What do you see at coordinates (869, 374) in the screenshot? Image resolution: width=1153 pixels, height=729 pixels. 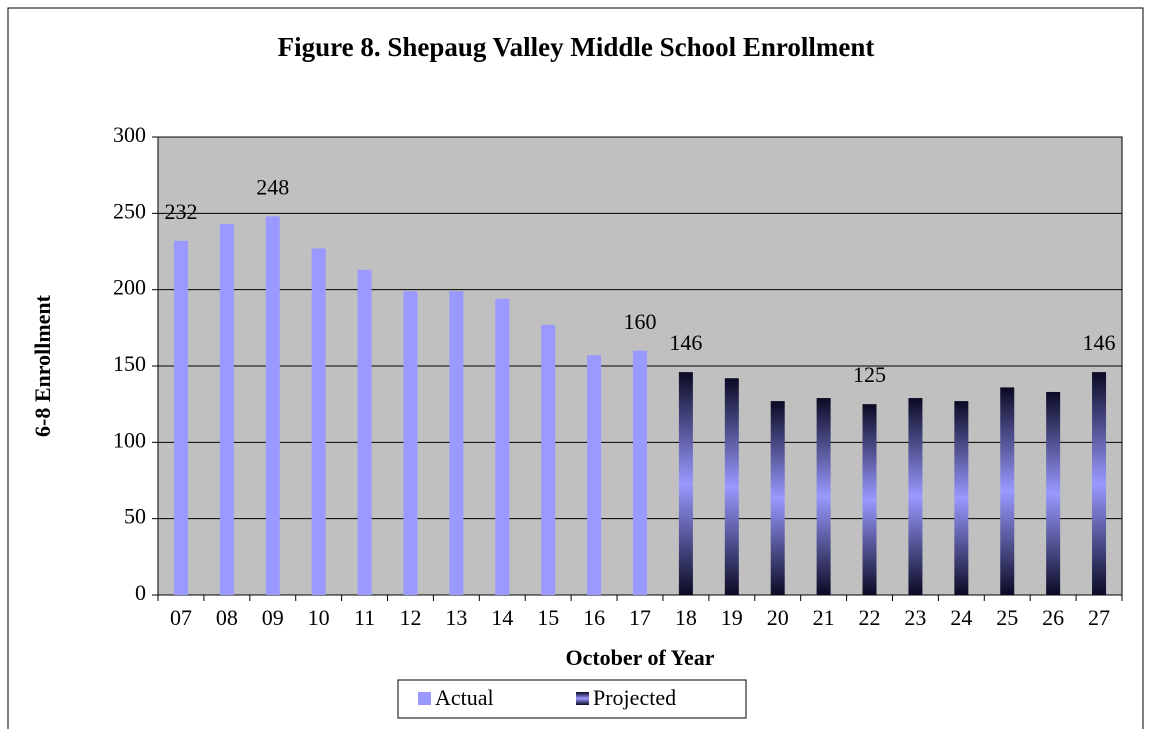 I see `data-label: 125` at bounding box center [869, 374].